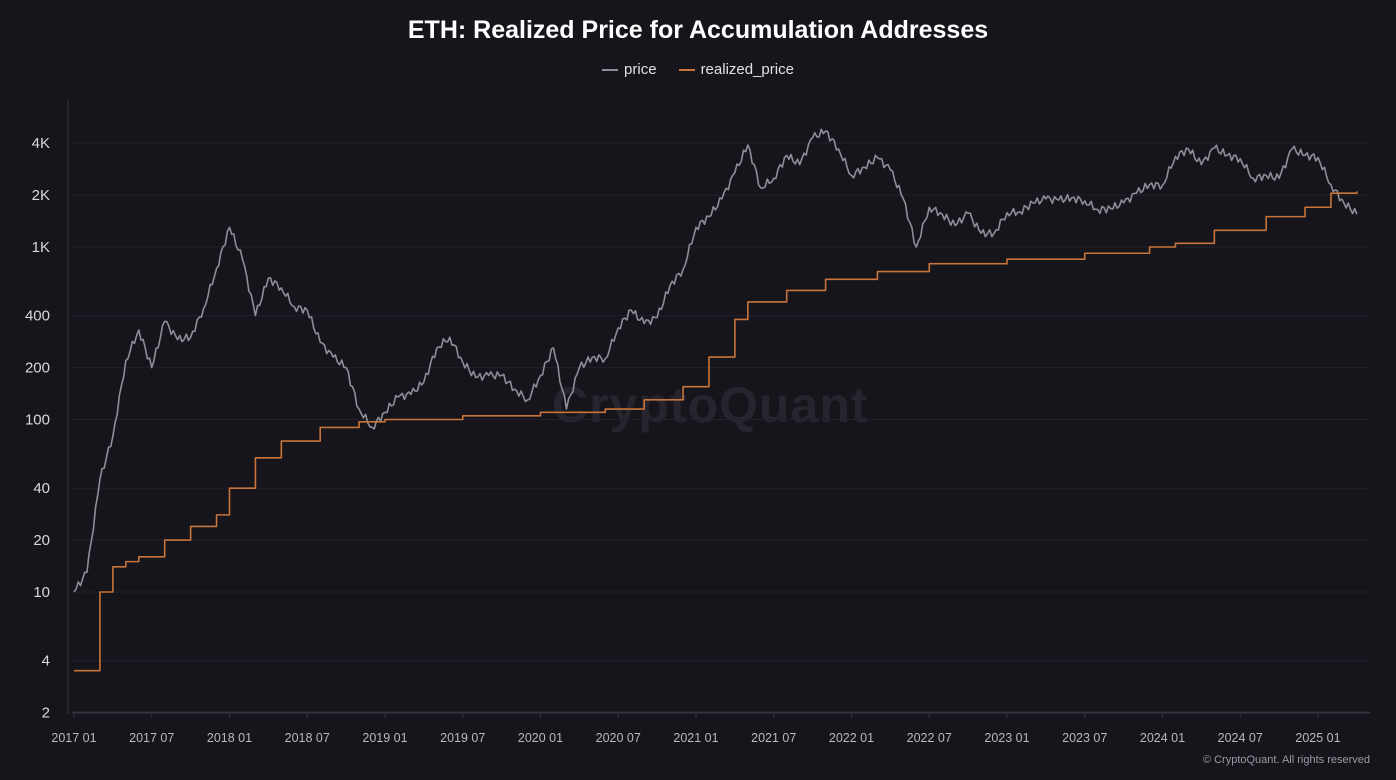  I want to click on y-tick-label: 4K, so click(41, 143).